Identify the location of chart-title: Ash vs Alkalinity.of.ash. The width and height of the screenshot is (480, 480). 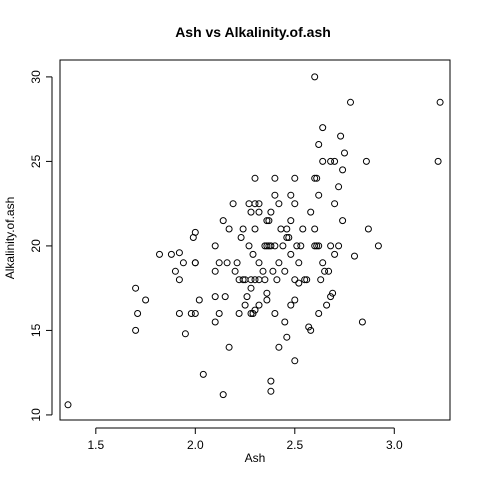
(253, 32).